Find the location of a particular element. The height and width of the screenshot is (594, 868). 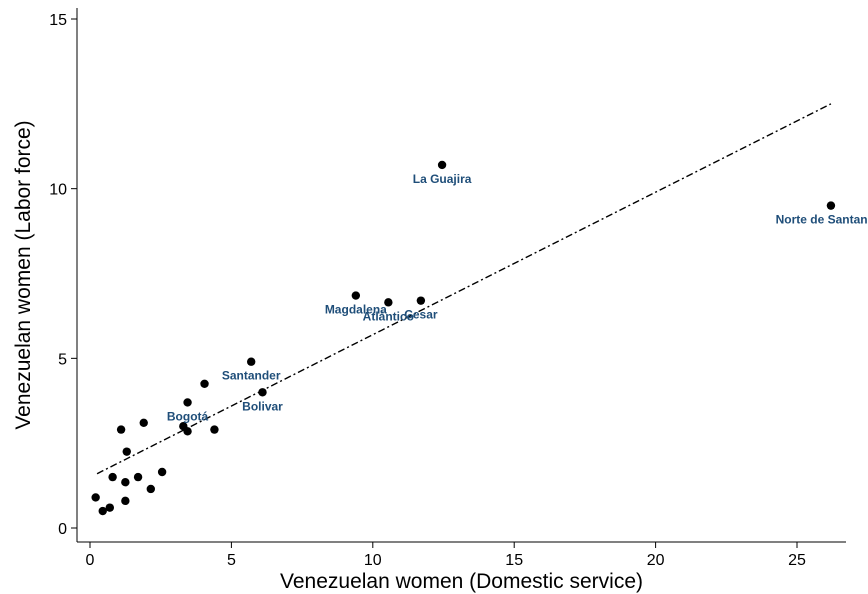

point-label: Bogotá is located at coordinates (188, 416).